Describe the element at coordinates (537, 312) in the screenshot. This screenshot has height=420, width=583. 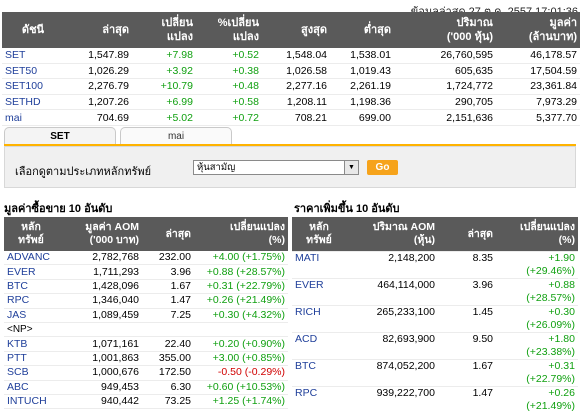
I see `price-change: +0.30` at that location.